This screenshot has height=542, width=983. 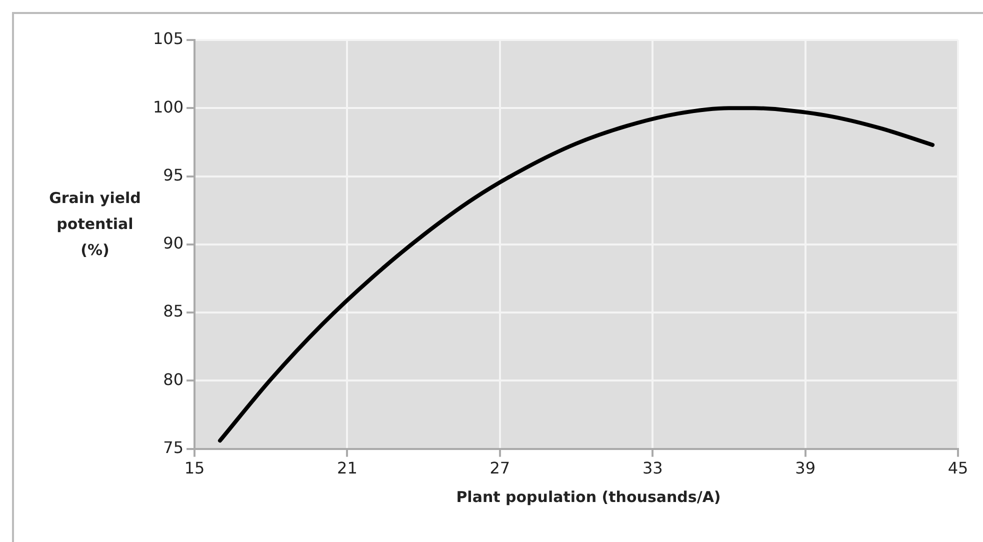 What do you see at coordinates (173, 447) in the screenshot?
I see `y-tick-label: 75` at bounding box center [173, 447].